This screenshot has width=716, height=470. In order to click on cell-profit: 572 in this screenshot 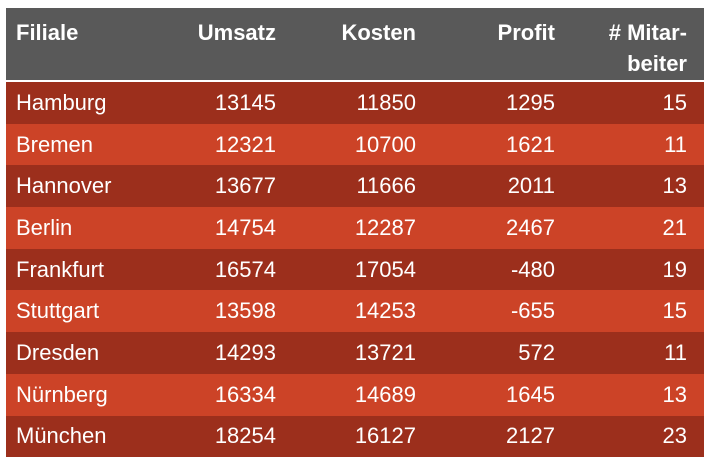, I will do `click(536, 352)`.